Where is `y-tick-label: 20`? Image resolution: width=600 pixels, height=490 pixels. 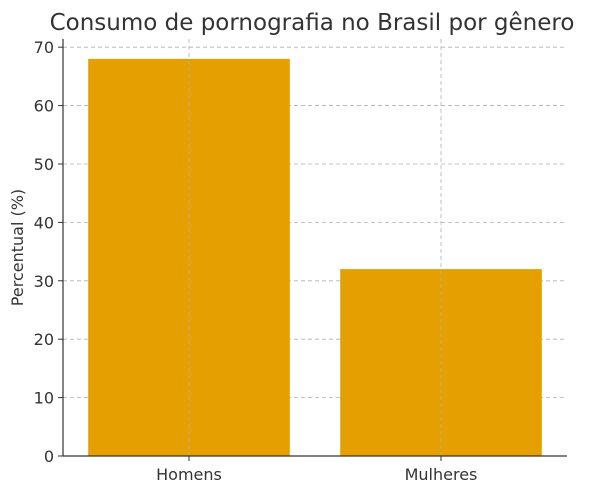 y-tick-label: 20 is located at coordinates (44, 339).